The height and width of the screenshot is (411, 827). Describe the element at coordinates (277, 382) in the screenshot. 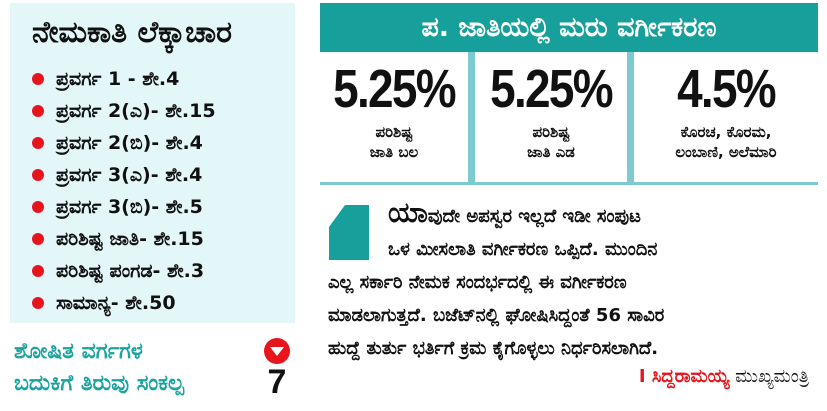

I see `page-number: 7` at that location.